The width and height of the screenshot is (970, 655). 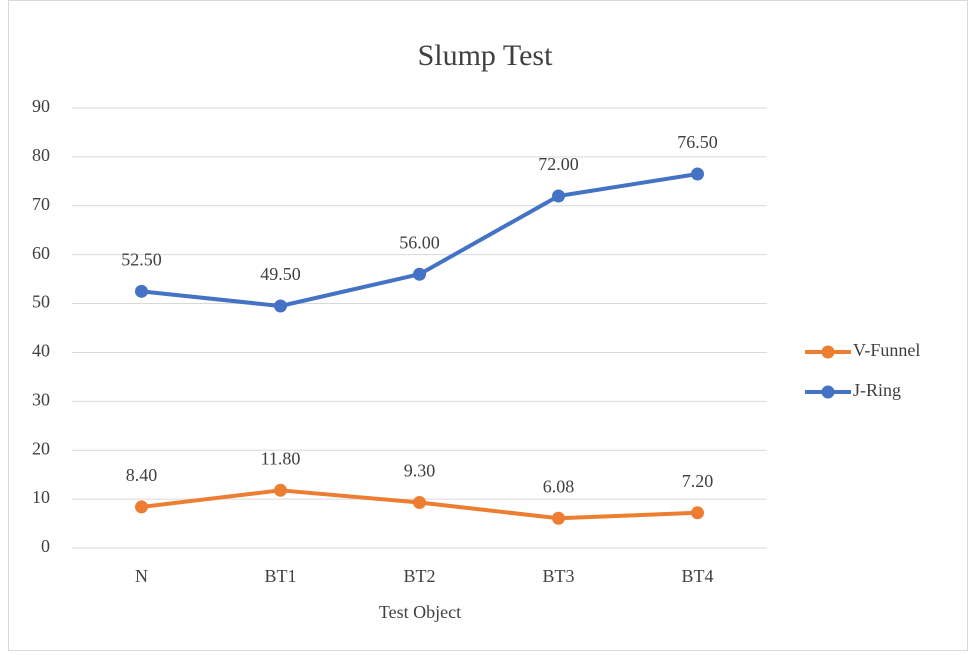 I want to click on y-tick-label: 20, so click(x=41, y=448).